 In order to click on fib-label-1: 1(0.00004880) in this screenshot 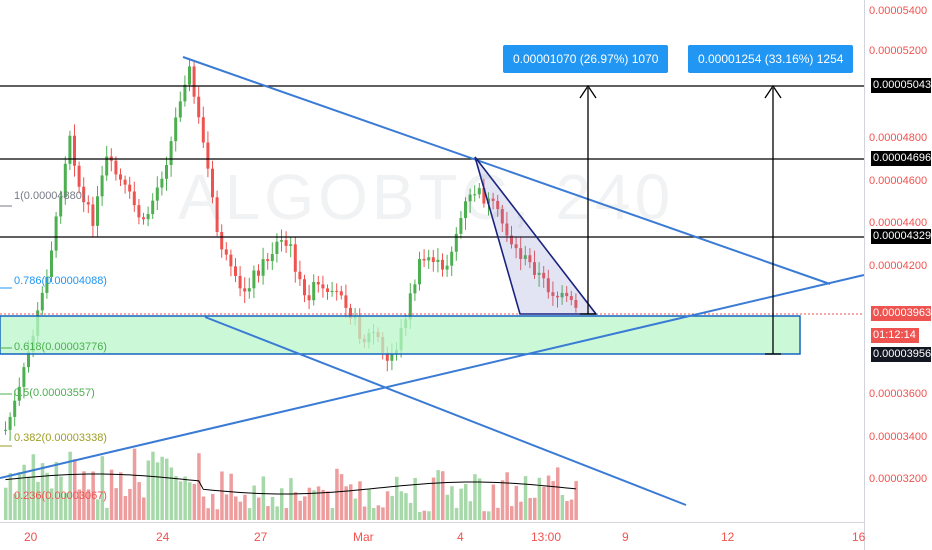, I will do `click(50, 196)`.